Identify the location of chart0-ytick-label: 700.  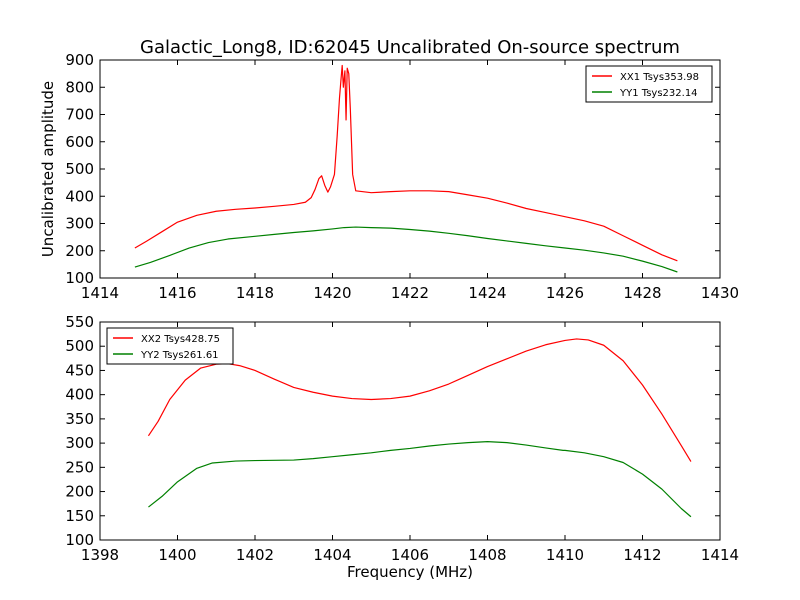
(79, 115).